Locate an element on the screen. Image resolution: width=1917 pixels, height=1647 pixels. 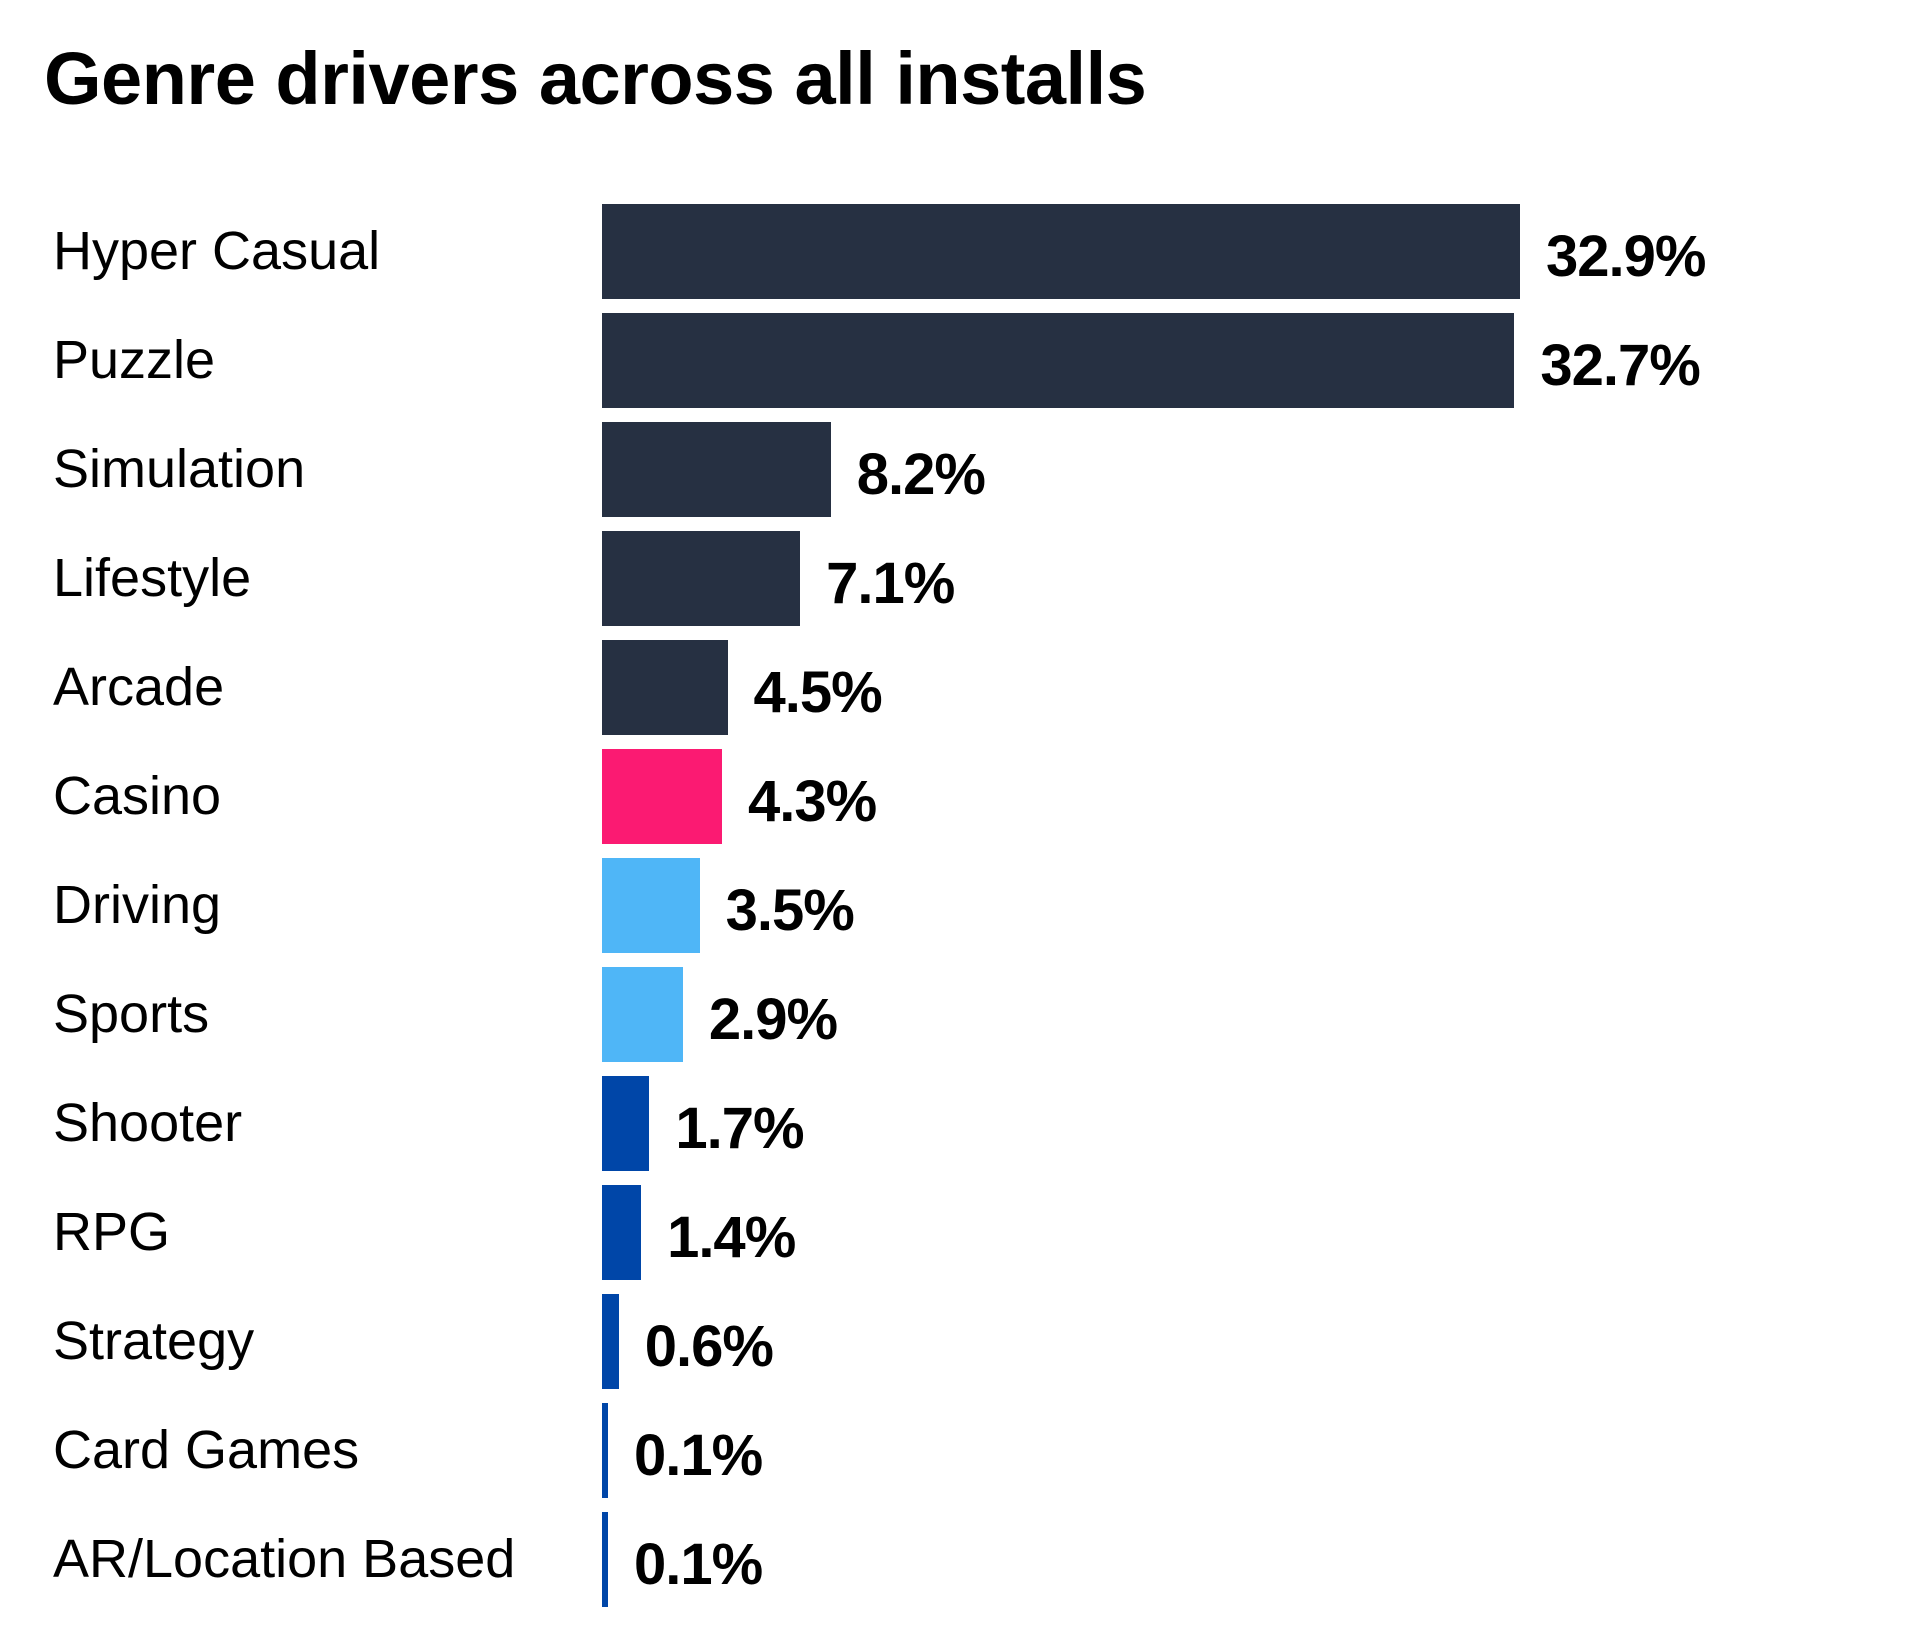
category-label: Shooter is located at coordinates (148, 1123).